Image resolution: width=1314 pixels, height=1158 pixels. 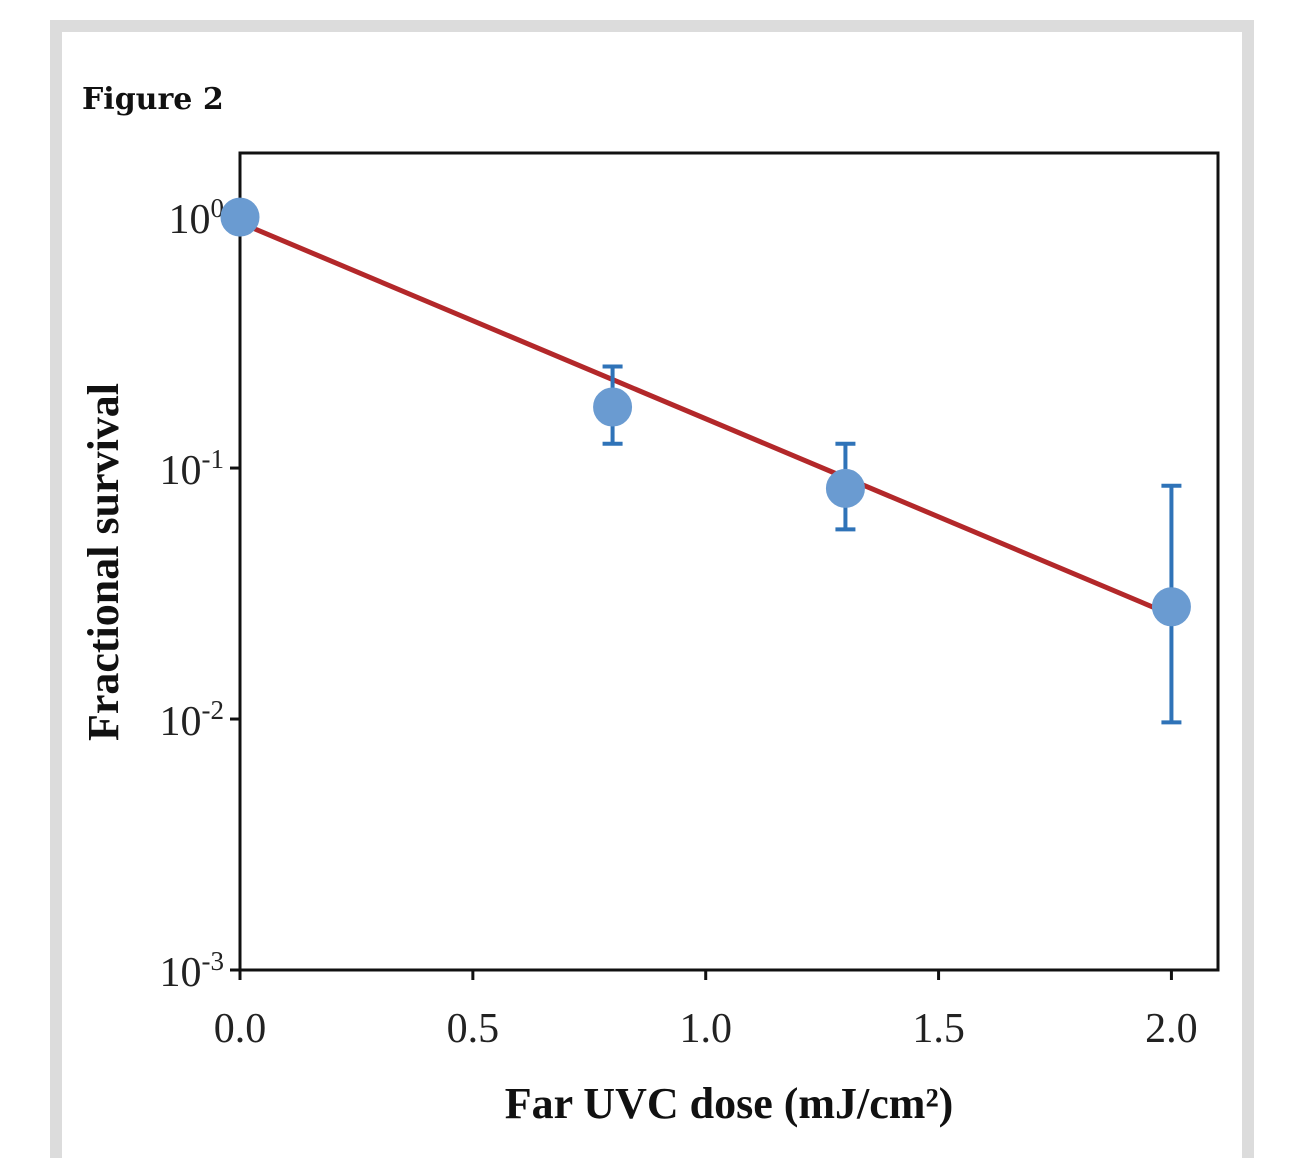 I want to click on x-tick-label: 1.0, so click(x=705, y=1029).